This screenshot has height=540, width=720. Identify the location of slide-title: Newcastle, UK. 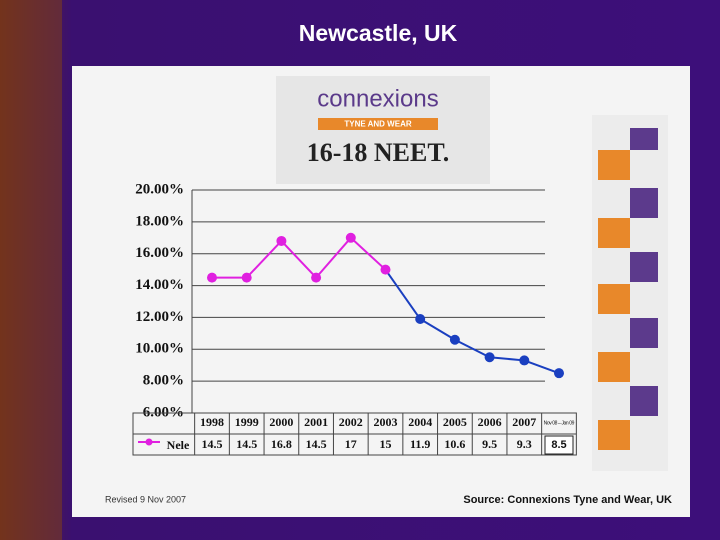
(378, 33).